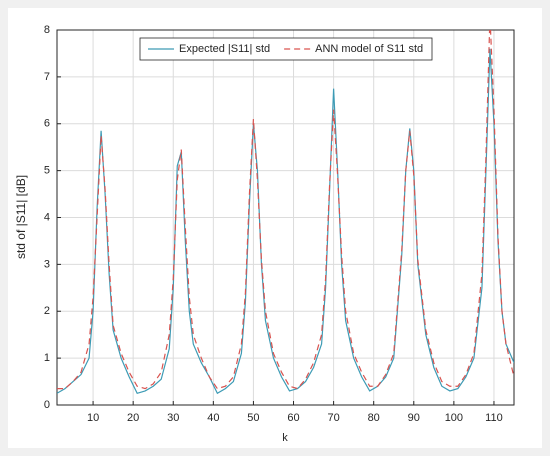 The image size is (550, 456). What do you see at coordinates (21, 217) in the screenshot?
I see `y-axis-label: std of |S11| [dB]` at bounding box center [21, 217].